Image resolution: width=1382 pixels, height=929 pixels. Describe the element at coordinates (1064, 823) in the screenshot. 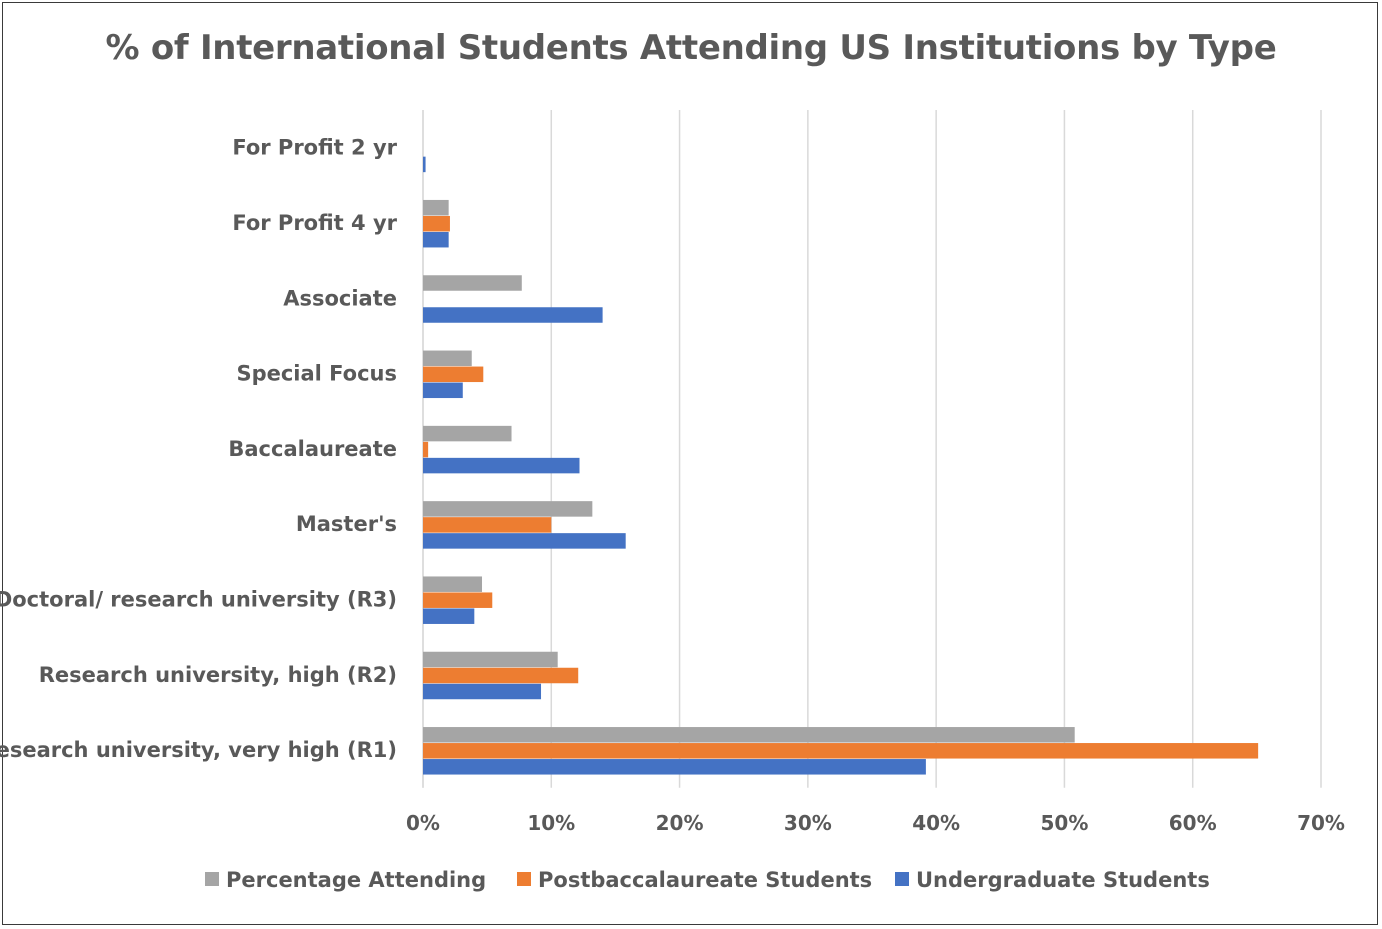

I see `x-tick-label: 50%` at that location.